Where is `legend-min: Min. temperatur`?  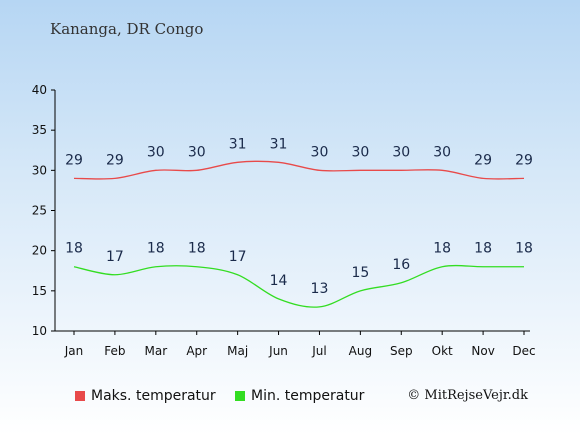
legend-min: Min. temperatur is located at coordinates (299, 396).